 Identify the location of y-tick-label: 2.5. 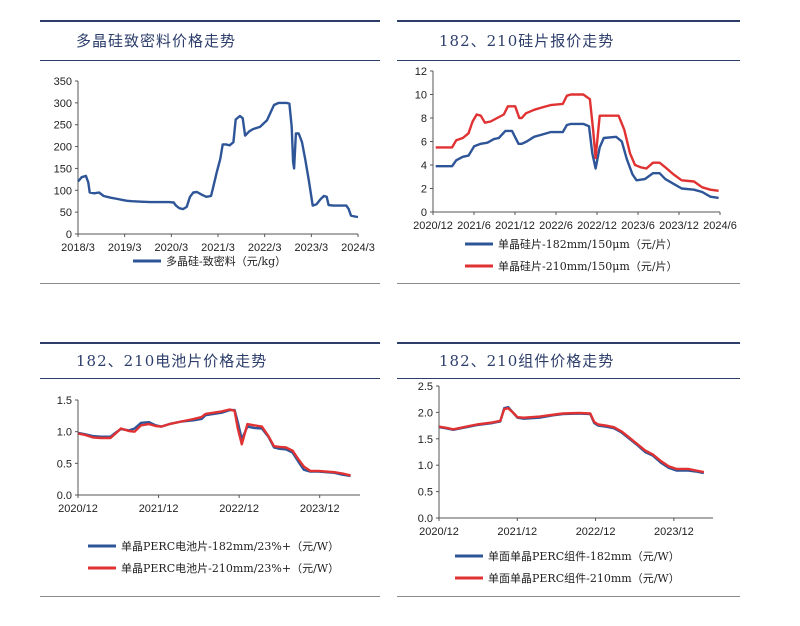
(425, 387).